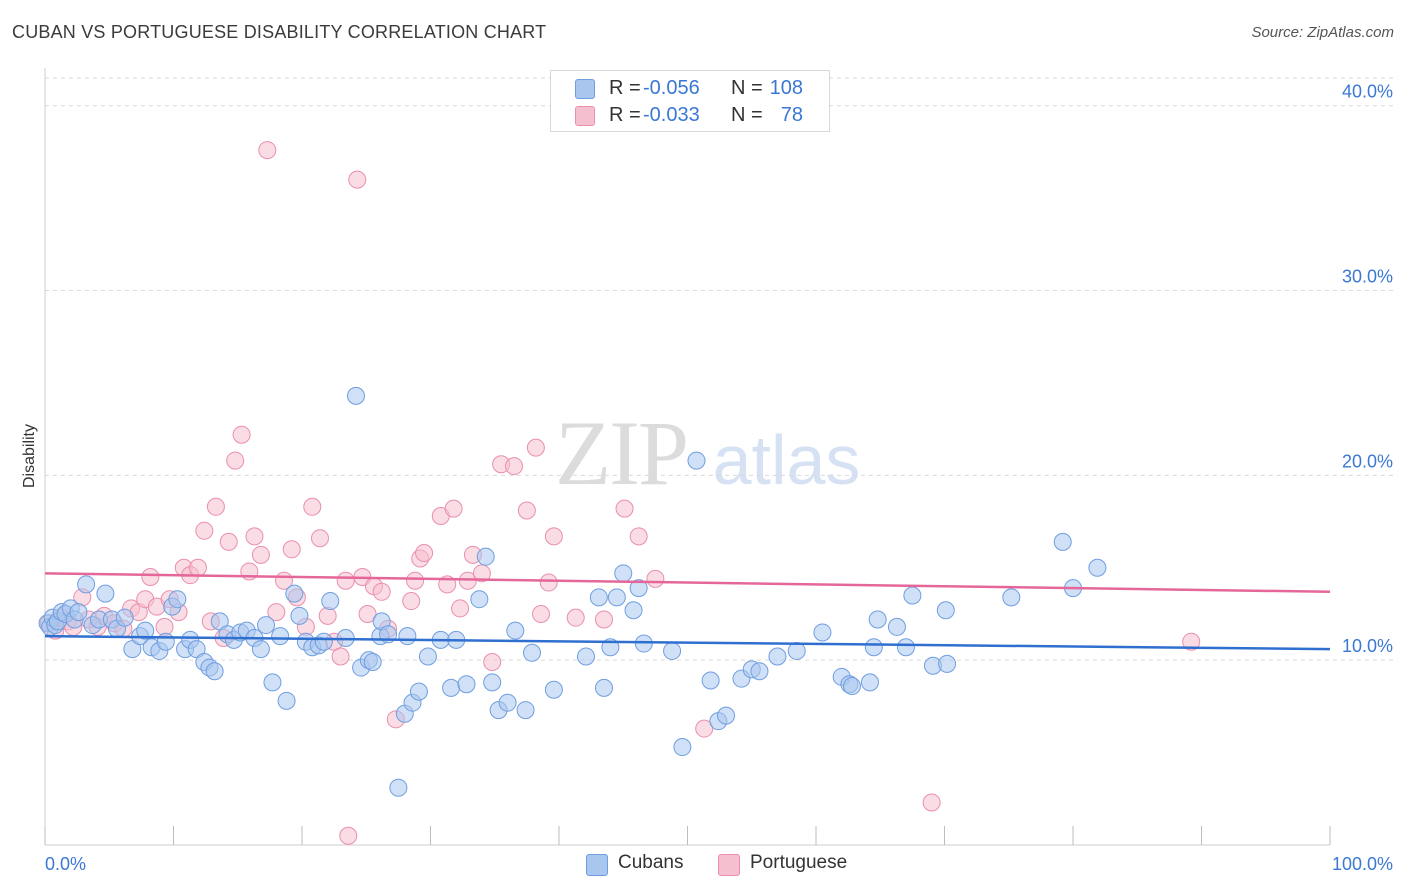  What do you see at coordinates (687, 642) in the screenshot?
I see `cubans-trend-line` at bounding box center [687, 642].